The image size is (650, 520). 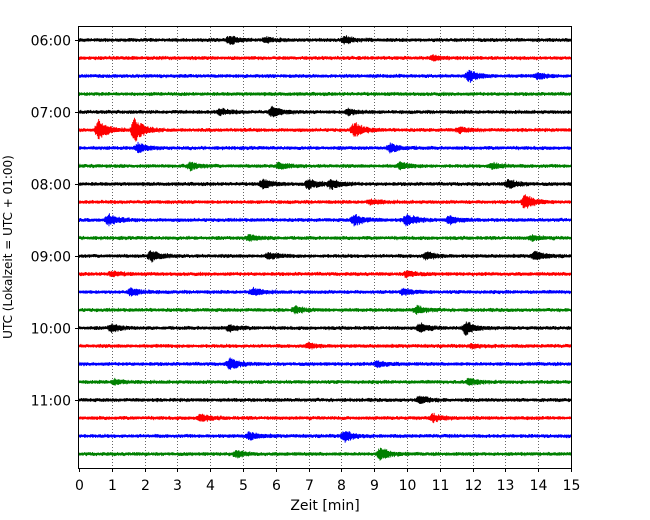 What do you see at coordinates (539, 486) in the screenshot?
I see `x-tick-label-14: 14` at bounding box center [539, 486].